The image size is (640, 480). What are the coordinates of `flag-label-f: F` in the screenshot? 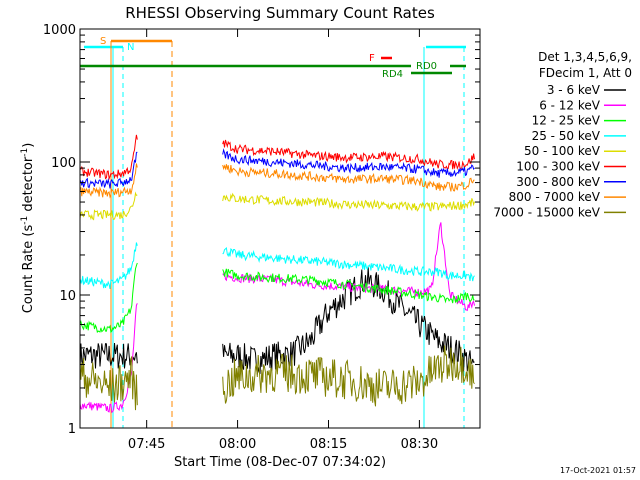 It's located at (372, 58).